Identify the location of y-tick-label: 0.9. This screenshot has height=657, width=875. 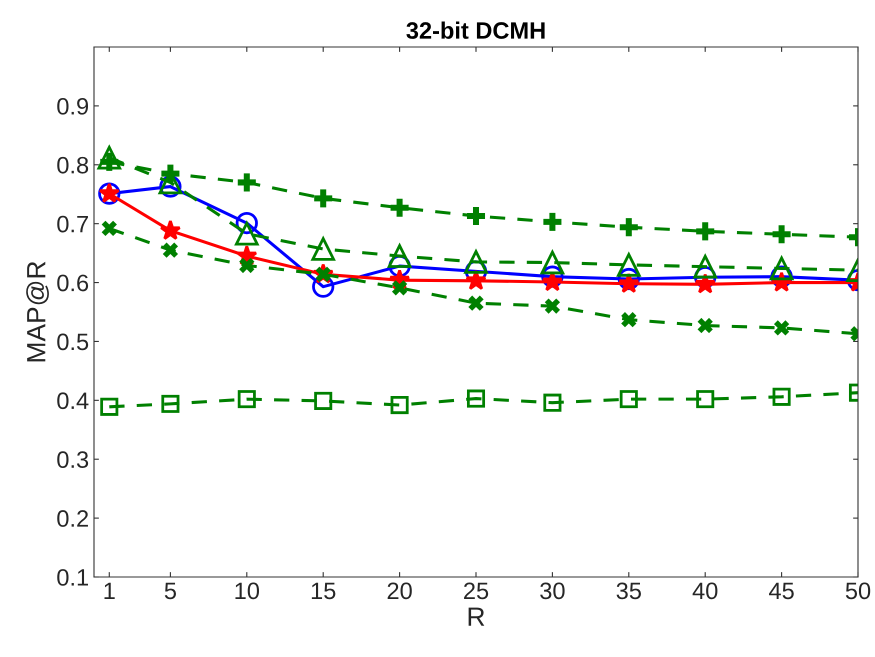
(72, 106).